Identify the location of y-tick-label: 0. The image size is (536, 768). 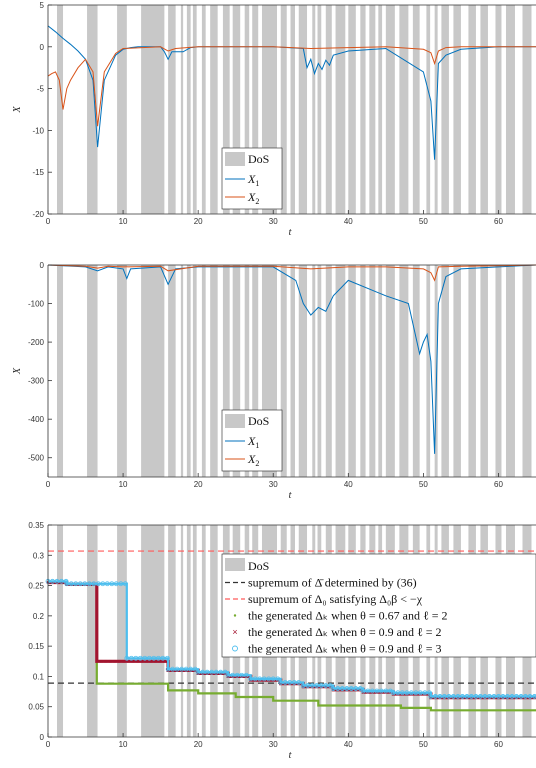
(42, 265).